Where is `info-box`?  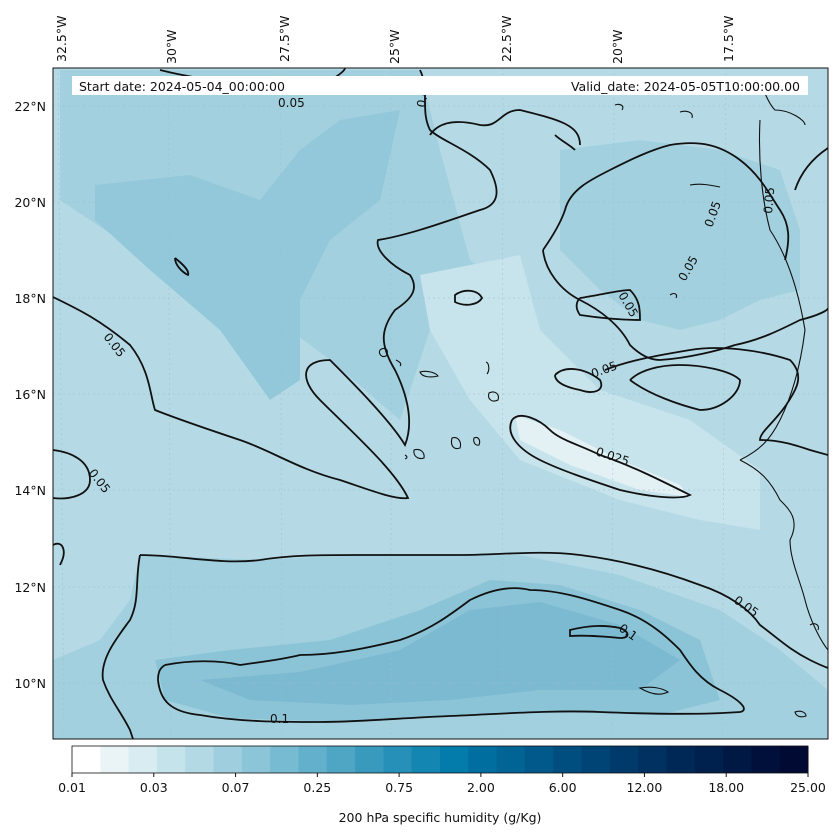
info-box is located at coordinates (440, 85).